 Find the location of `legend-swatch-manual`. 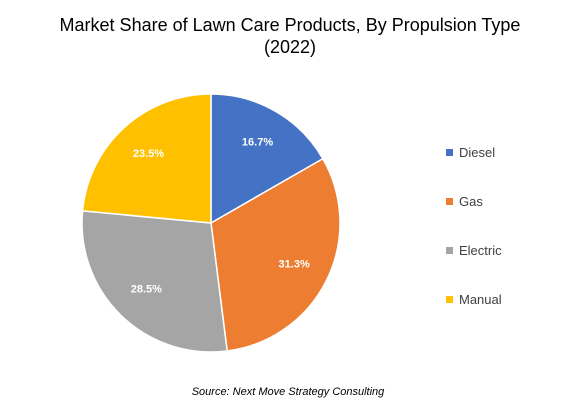

legend-swatch-manual is located at coordinates (449, 299).